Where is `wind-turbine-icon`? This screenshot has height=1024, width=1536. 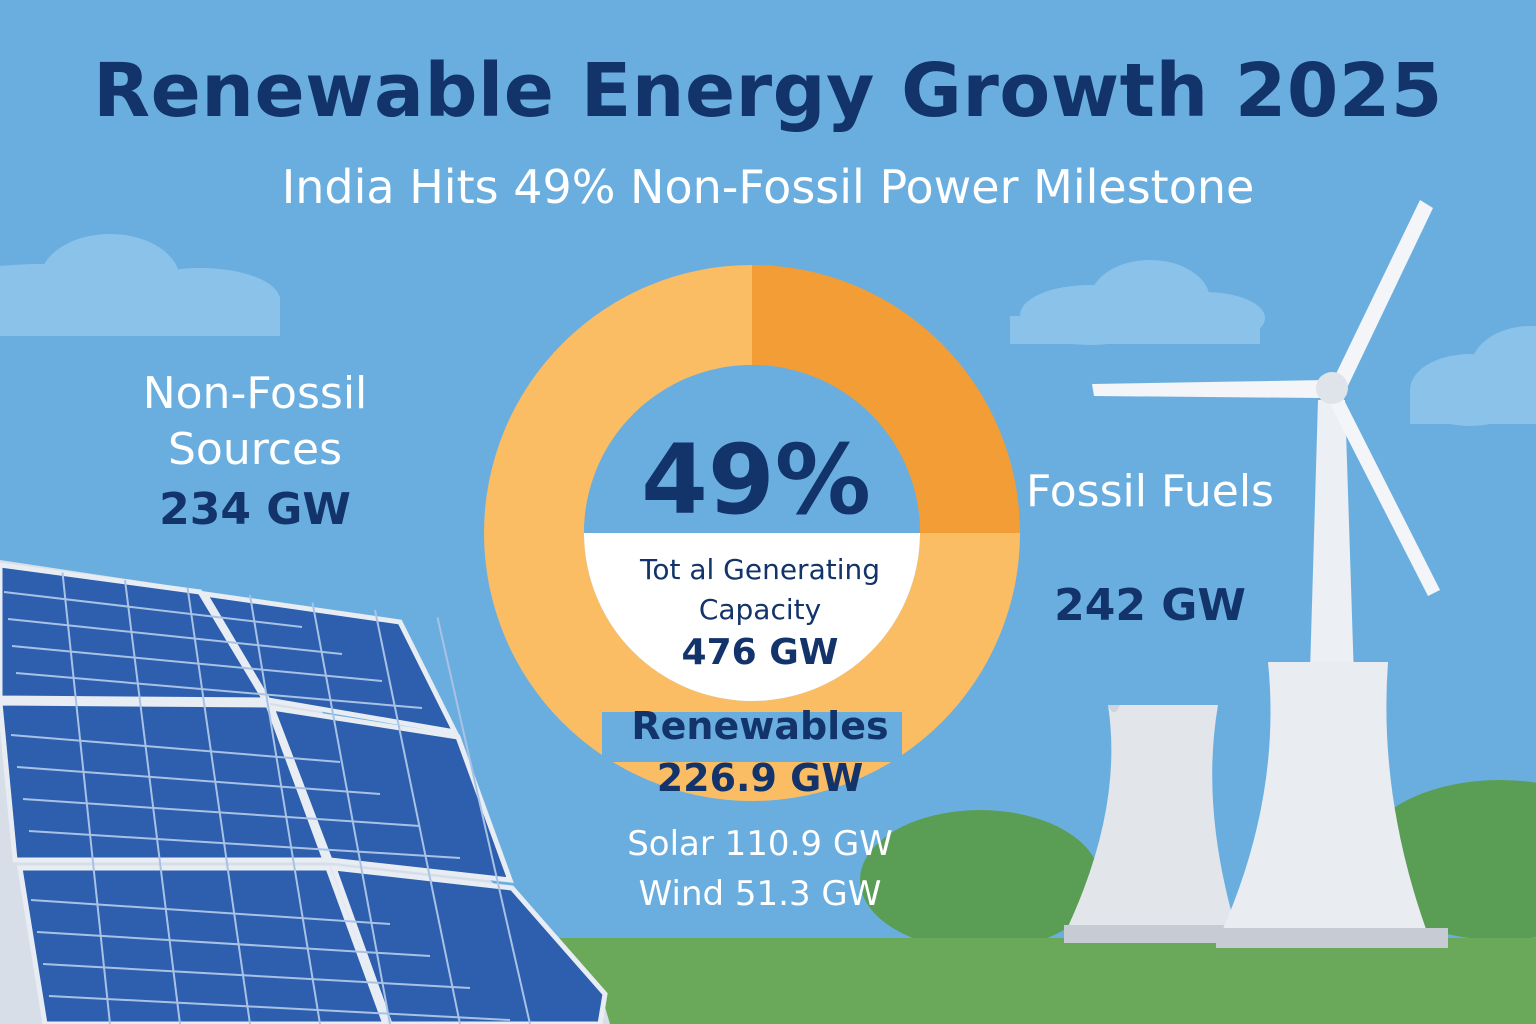 wind-turbine-icon is located at coordinates (1266, 470).